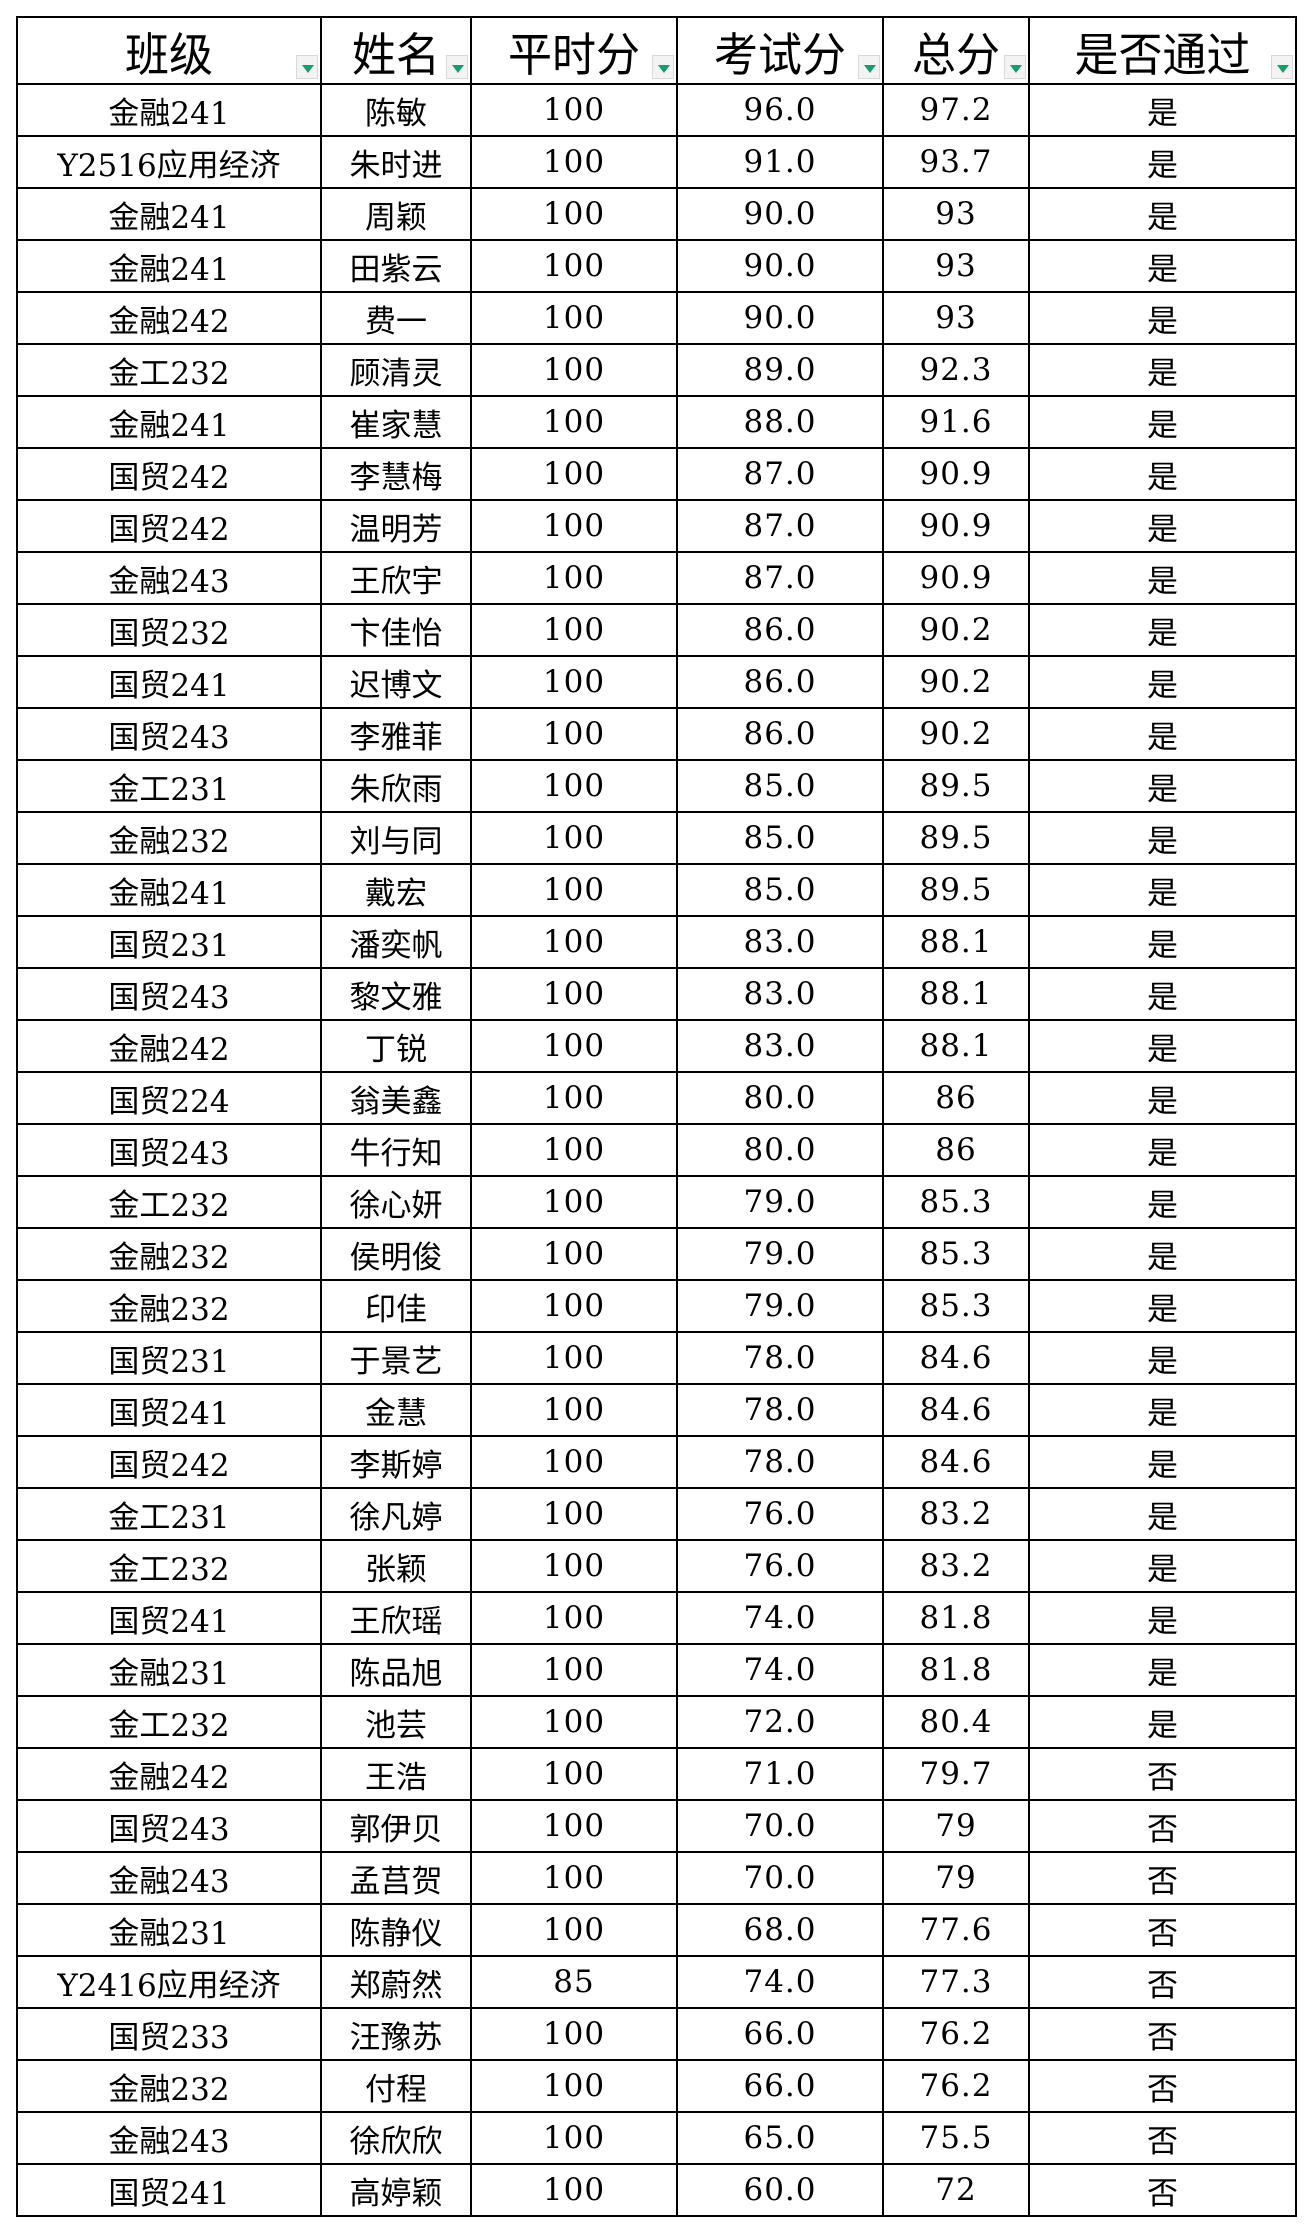 Image resolution: width=1312 pixels, height=2232 pixels. What do you see at coordinates (780, 1202) in the screenshot?
I see `cell-exam-score: 79.0` at bounding box center [780, 1202].